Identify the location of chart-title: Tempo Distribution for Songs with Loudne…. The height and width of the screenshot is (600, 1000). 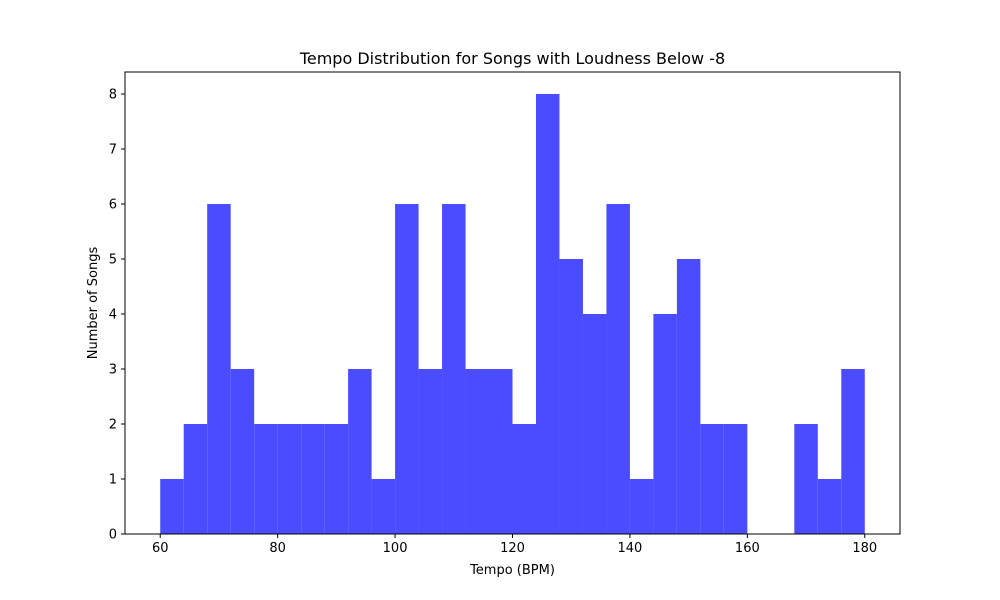
(512, 58).